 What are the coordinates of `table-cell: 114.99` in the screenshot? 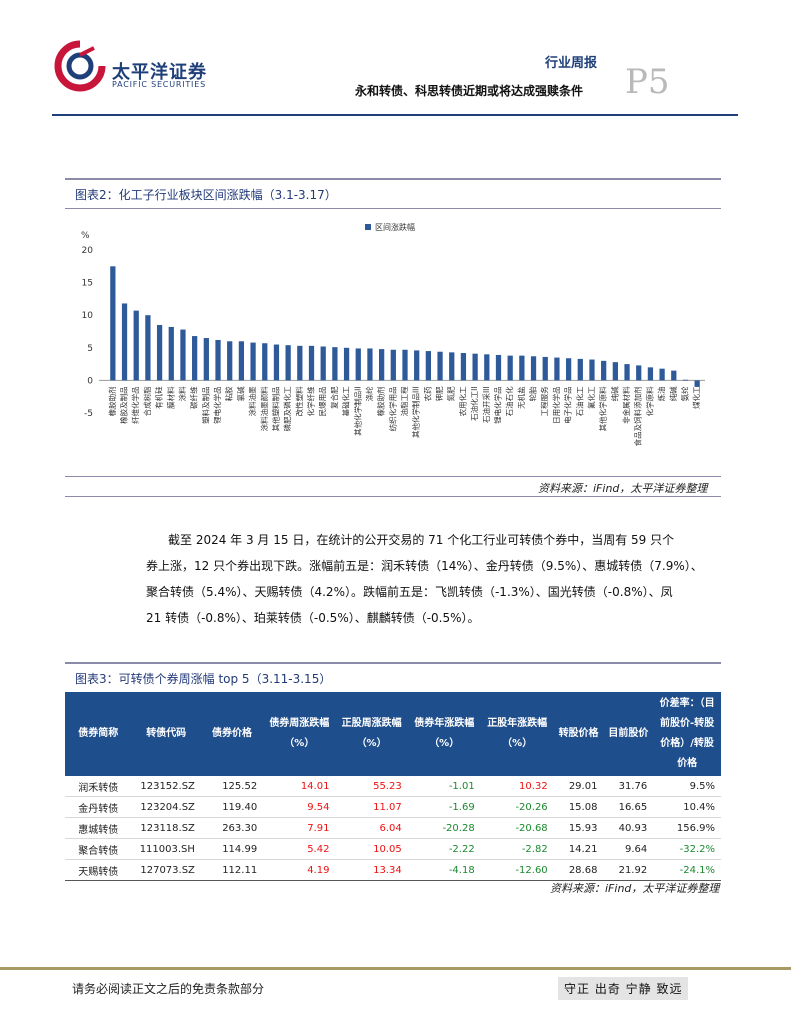 It's located at (232, 849).